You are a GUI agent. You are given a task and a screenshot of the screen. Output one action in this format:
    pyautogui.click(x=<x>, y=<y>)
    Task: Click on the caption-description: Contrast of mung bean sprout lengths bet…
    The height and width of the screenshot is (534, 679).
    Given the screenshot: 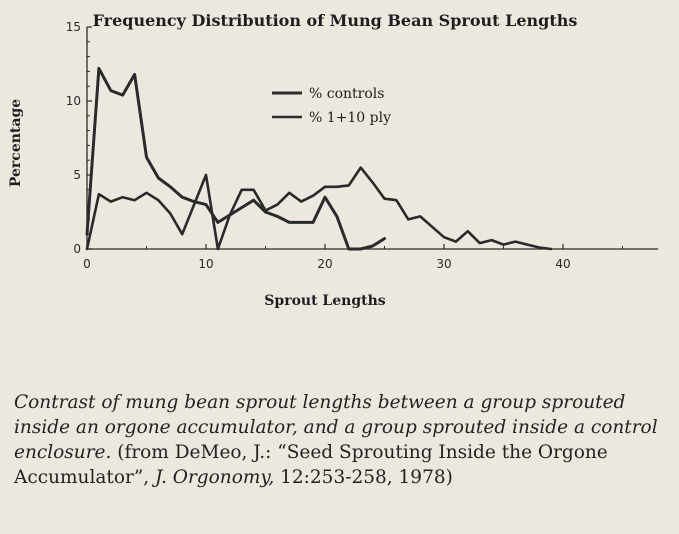 What is the action you would take?
    pyautogui.click(x=336, y=427)
    